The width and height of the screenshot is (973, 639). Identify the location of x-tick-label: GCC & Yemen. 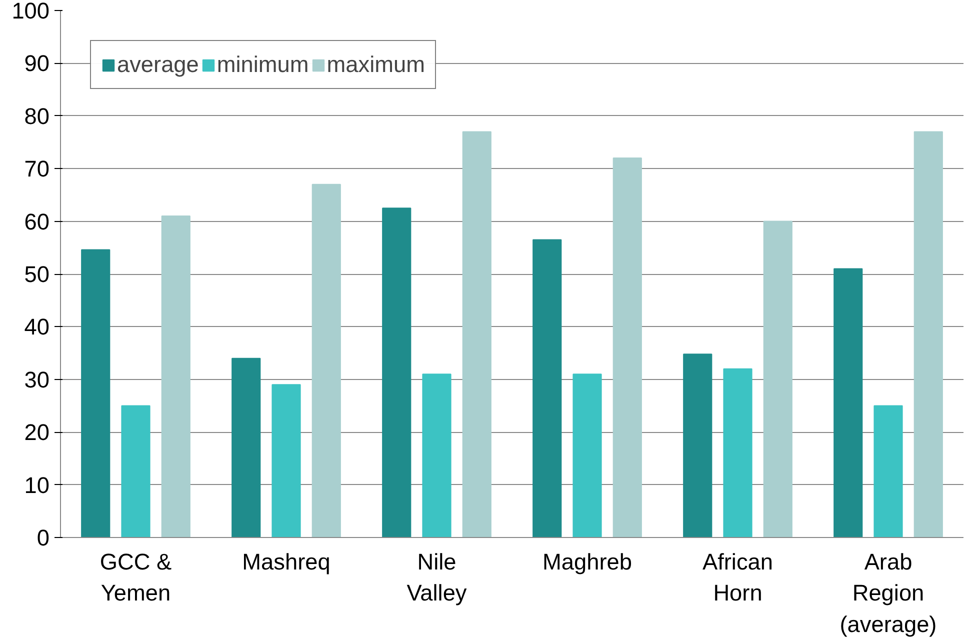
(136, 577).